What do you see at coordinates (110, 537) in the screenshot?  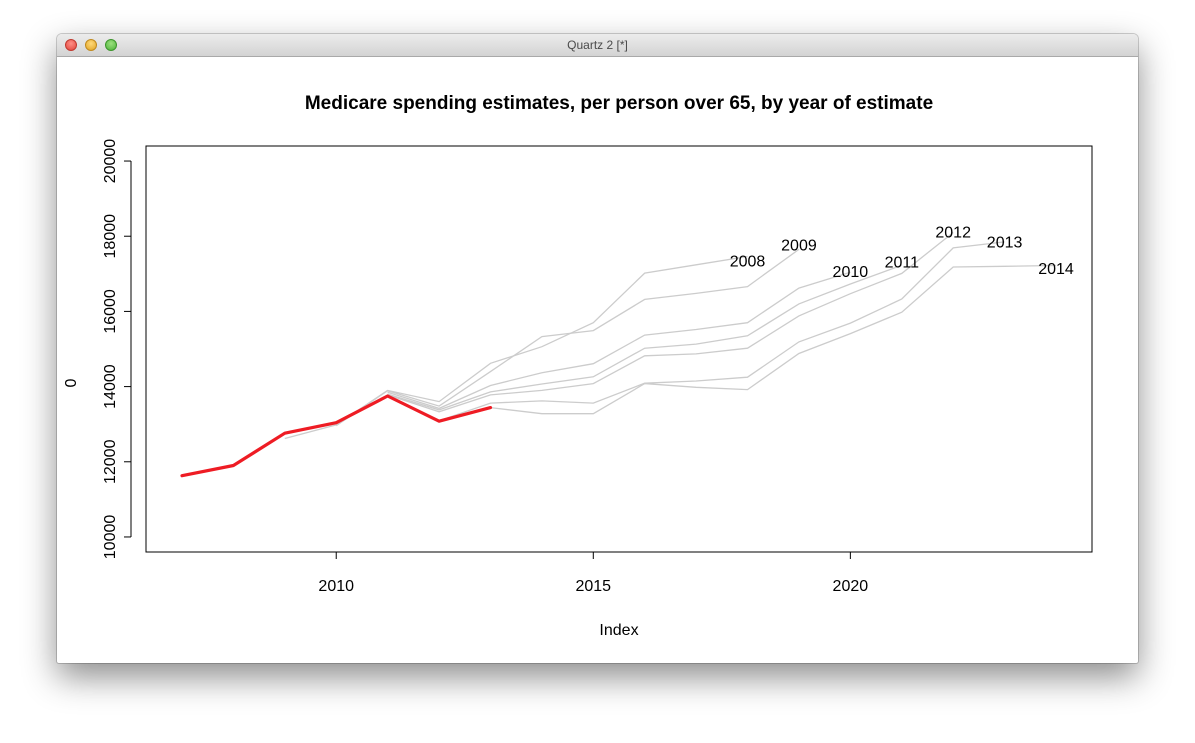 I see `y-tick-label: 10000` at bounding box center [110, 537].